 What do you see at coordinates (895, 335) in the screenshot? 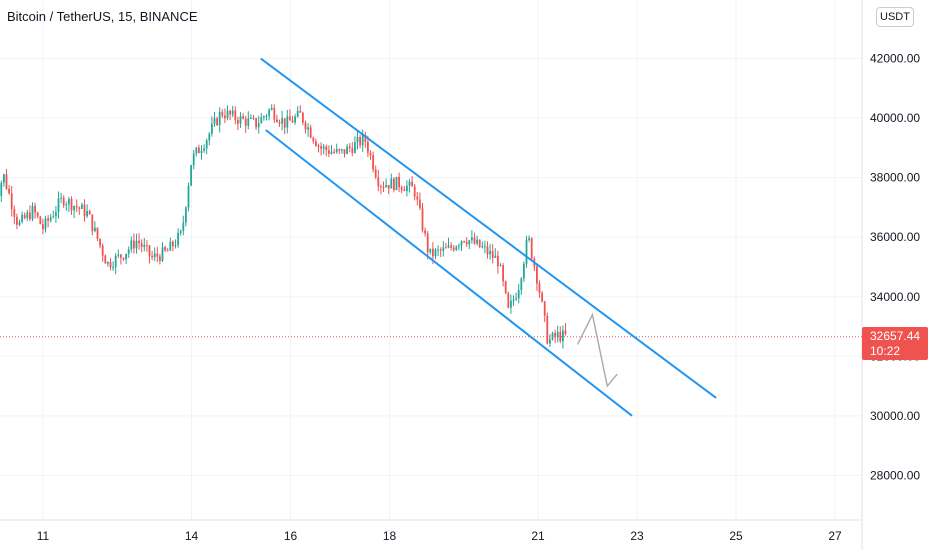
I see `last-price-value: 32657.44` at bounding box center [895, 335].